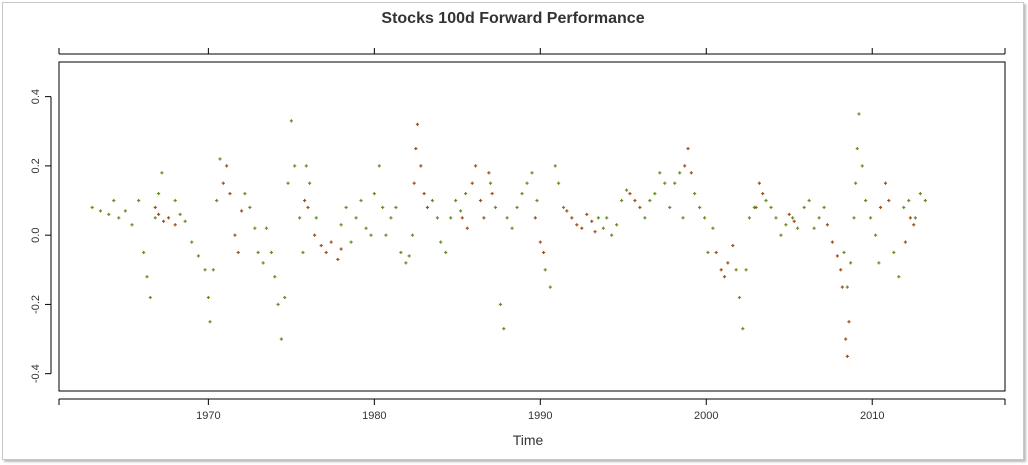  Describe the element at coordinates (208, 416) in the screenshot. I see `x-tick-label: 1970` at that location.